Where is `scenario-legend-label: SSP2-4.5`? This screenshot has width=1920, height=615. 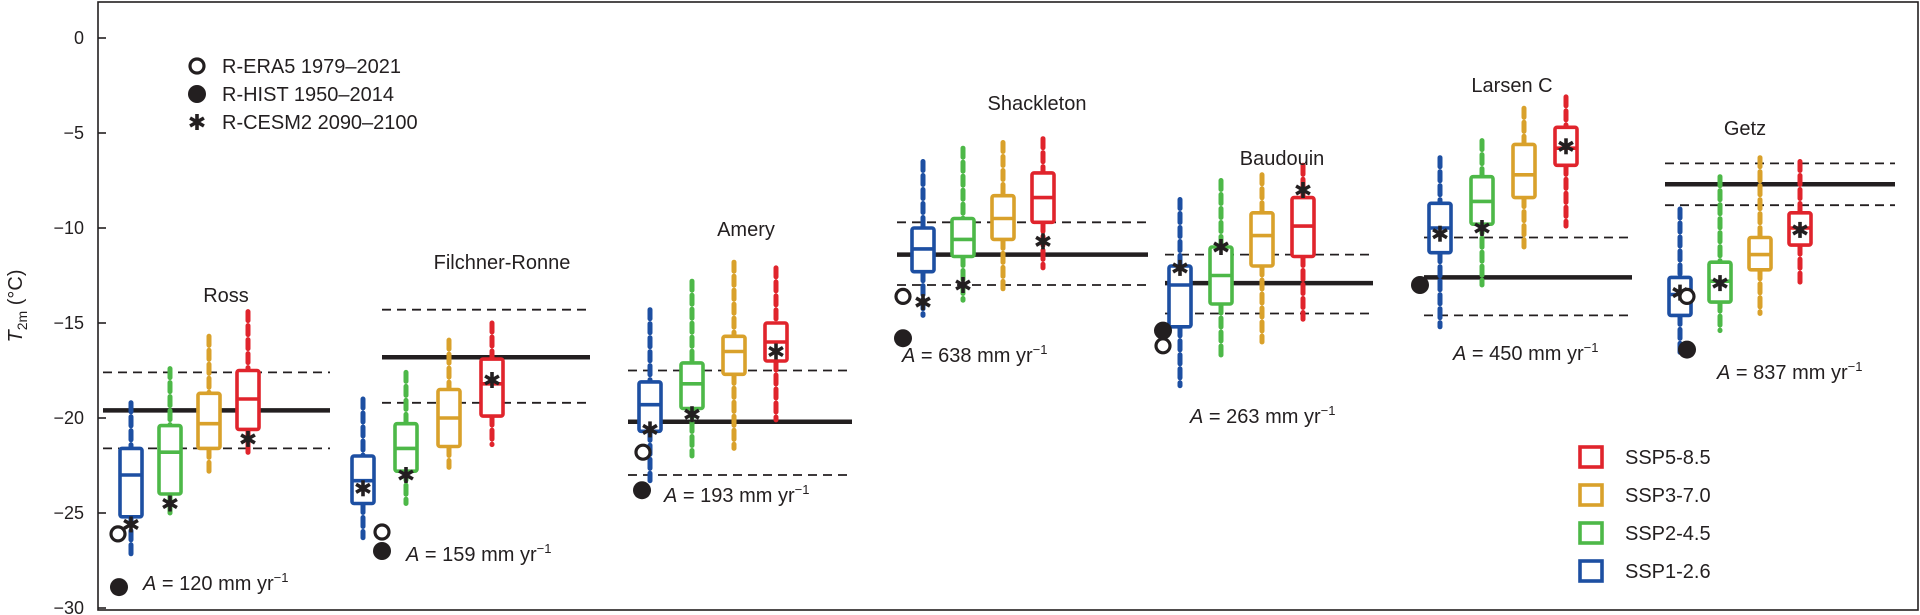 scenario-legend-label: SSP2-4.5 is located at coordinates (1668, 534).